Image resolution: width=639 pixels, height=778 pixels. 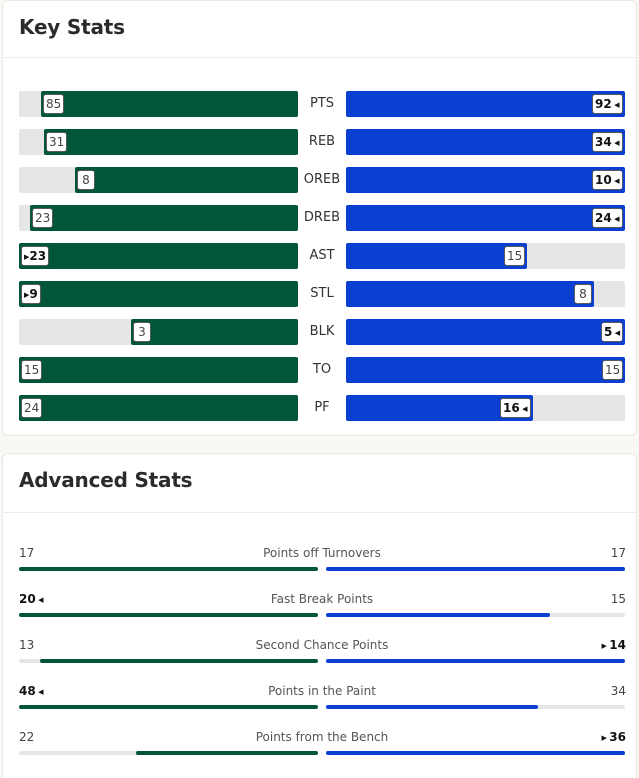 I want to click on away-advanced-number: 17, so click(x=618, y=553).